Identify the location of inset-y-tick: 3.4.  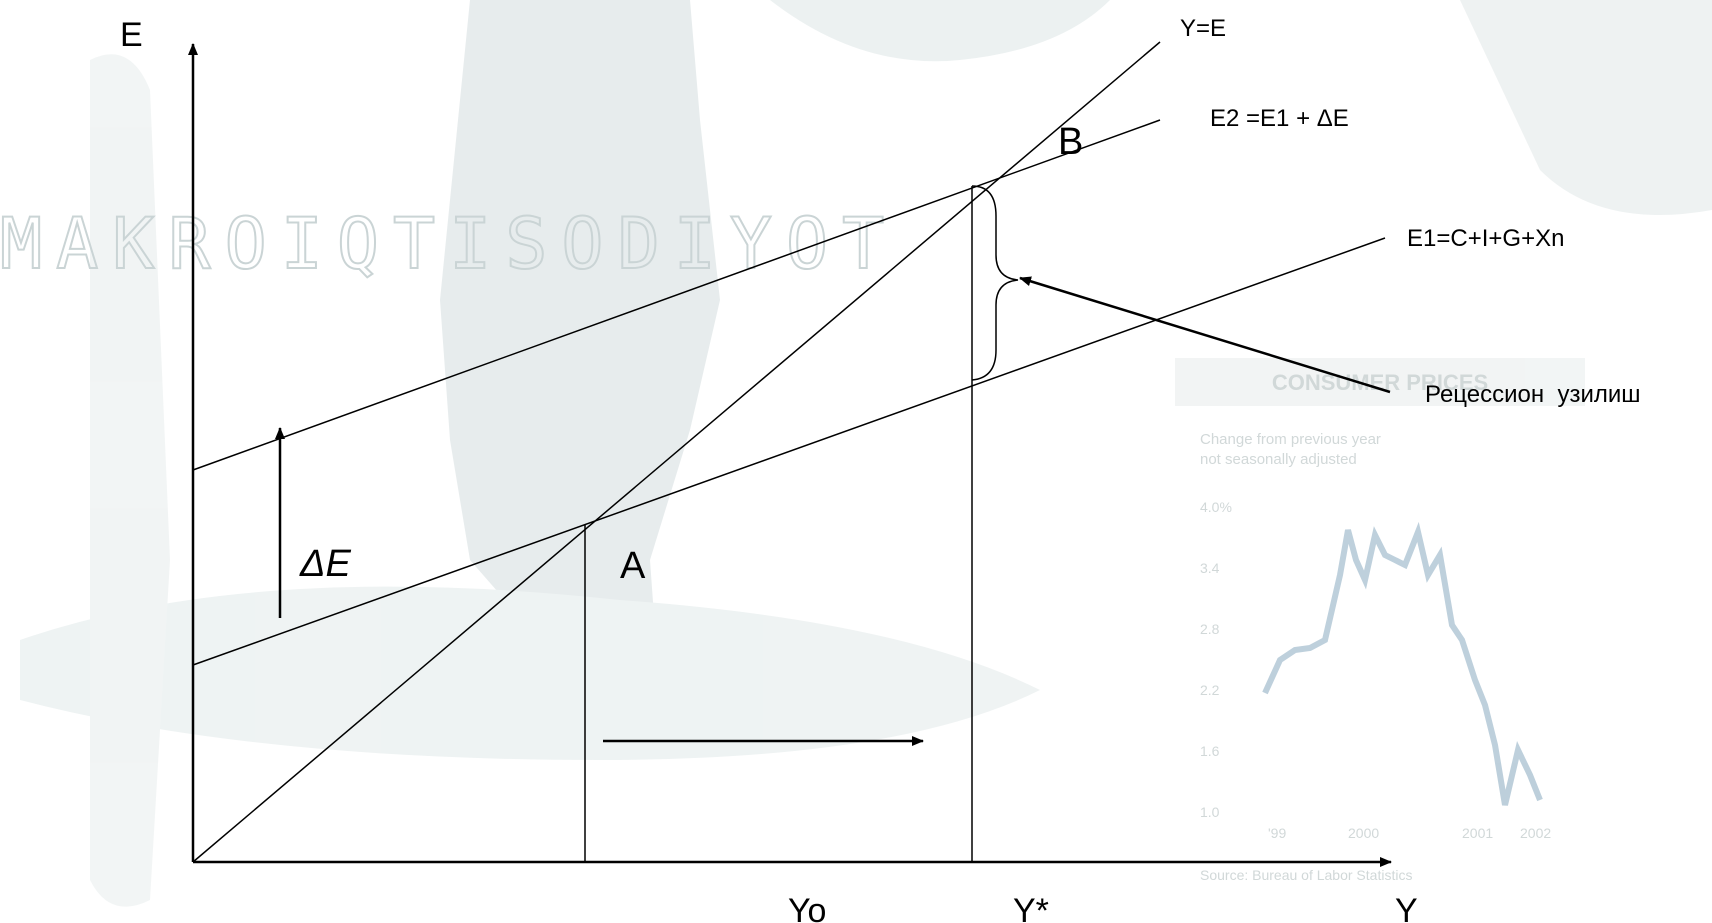
(1210, 568).